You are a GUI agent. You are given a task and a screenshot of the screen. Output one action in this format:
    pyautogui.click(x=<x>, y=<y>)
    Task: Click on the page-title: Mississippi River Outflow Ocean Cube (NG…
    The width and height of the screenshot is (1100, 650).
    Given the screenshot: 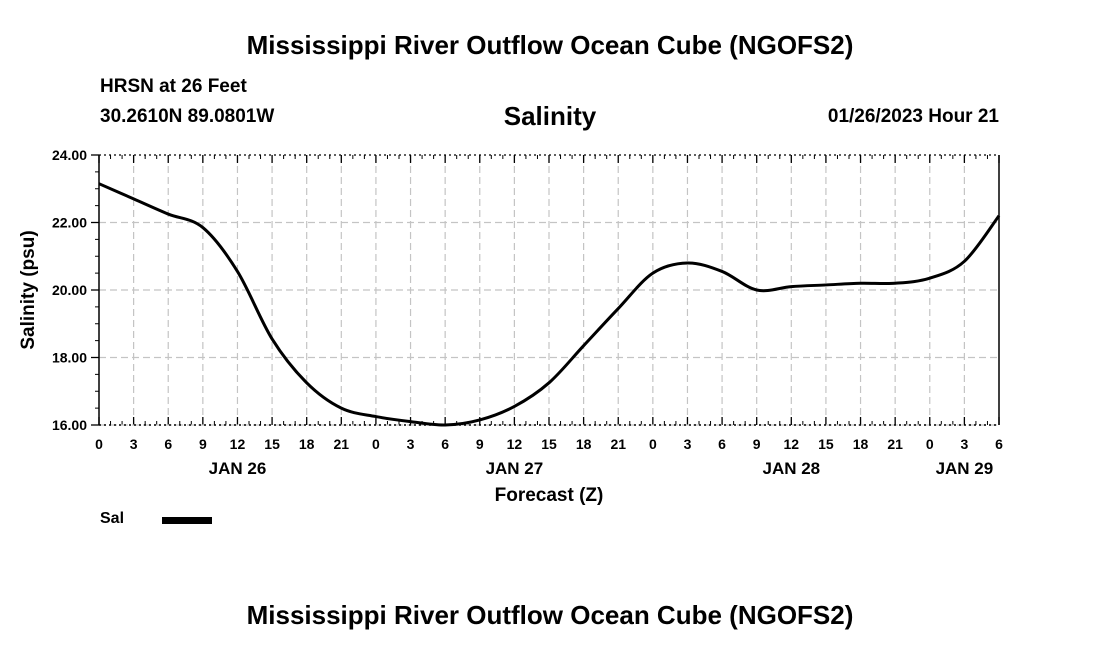 What is the action you would take?
    pyautogui.click(x=550, y=45)
    